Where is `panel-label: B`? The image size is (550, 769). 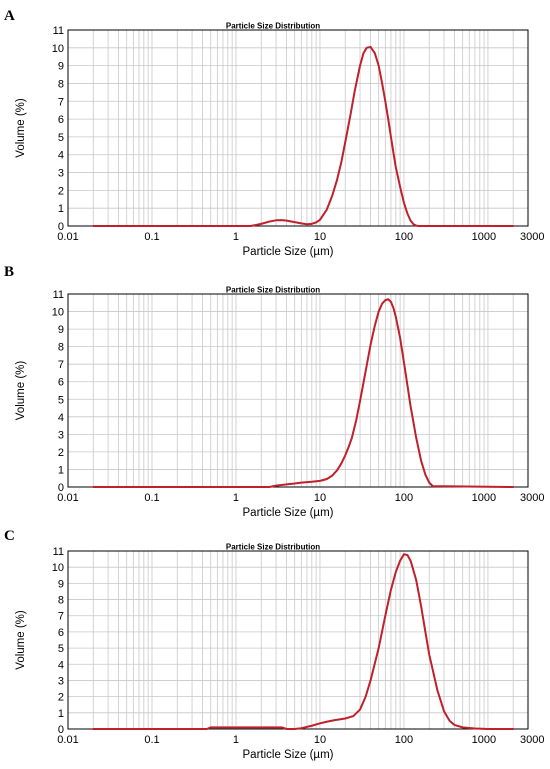 panel-label: B is located at coordinates (9, 272).